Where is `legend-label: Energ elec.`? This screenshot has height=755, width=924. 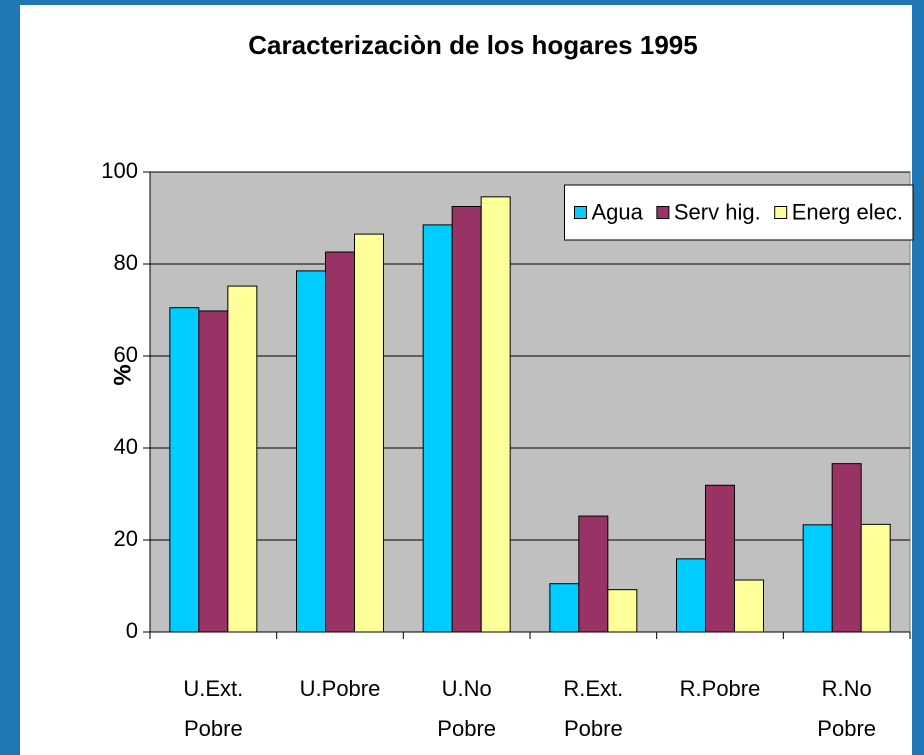
legend-label: Energ elec. is located at coordinates (847, 211).